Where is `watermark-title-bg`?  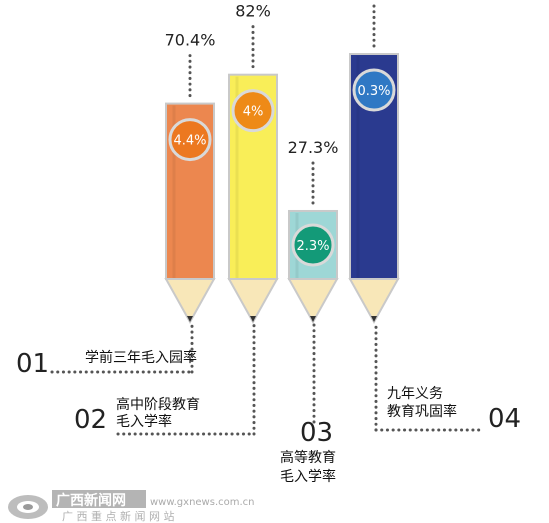 watermark-title-bg is located at coordinates (99, 499).